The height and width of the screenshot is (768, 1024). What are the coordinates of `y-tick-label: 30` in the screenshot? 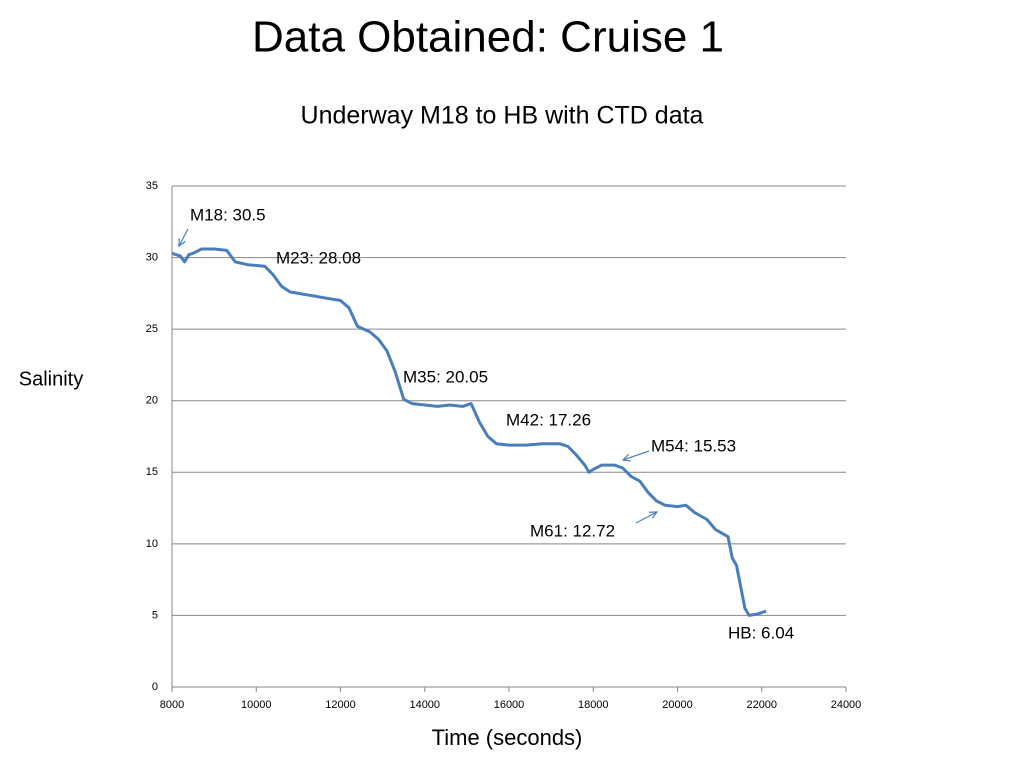 It's located at (152, 257).